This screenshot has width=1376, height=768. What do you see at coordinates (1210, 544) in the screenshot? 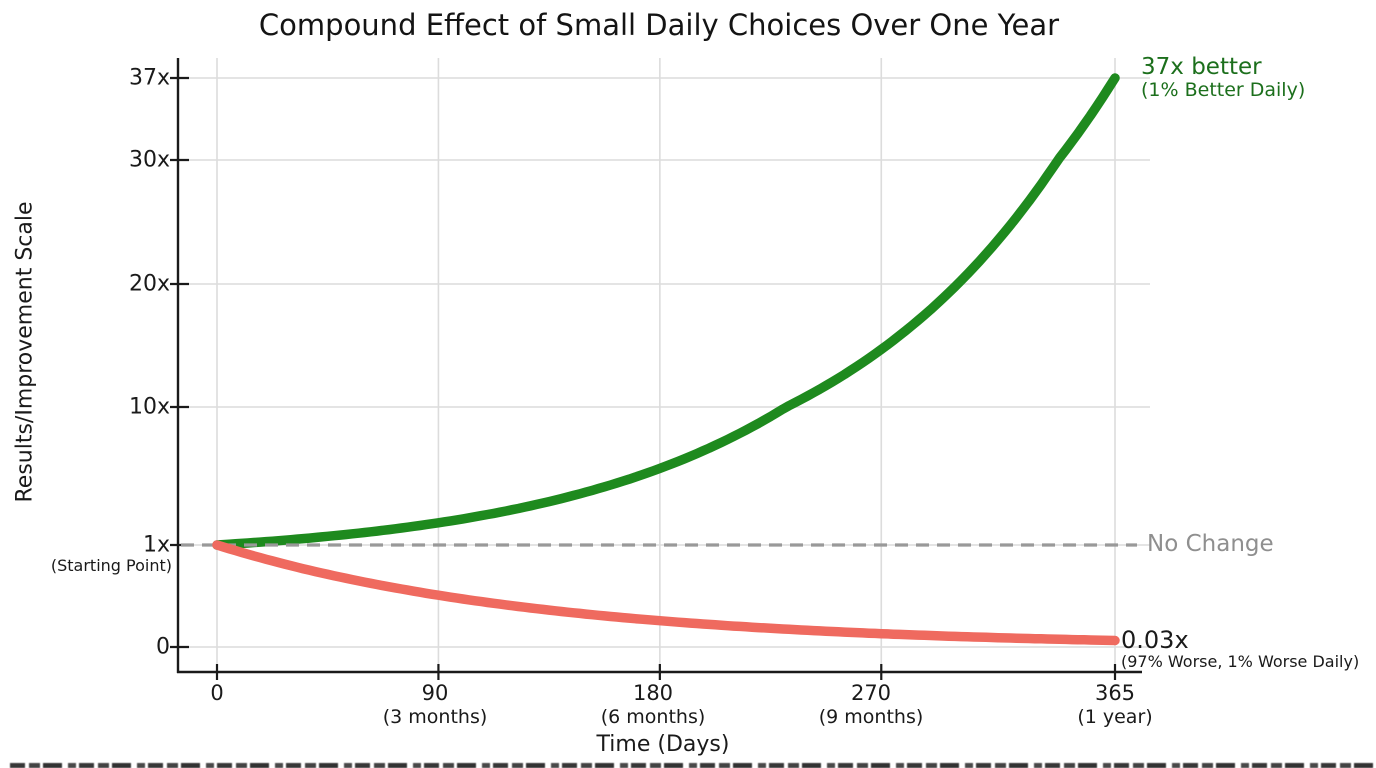
I see `no-change-label: No Change` at bounding box center [1210, 544].